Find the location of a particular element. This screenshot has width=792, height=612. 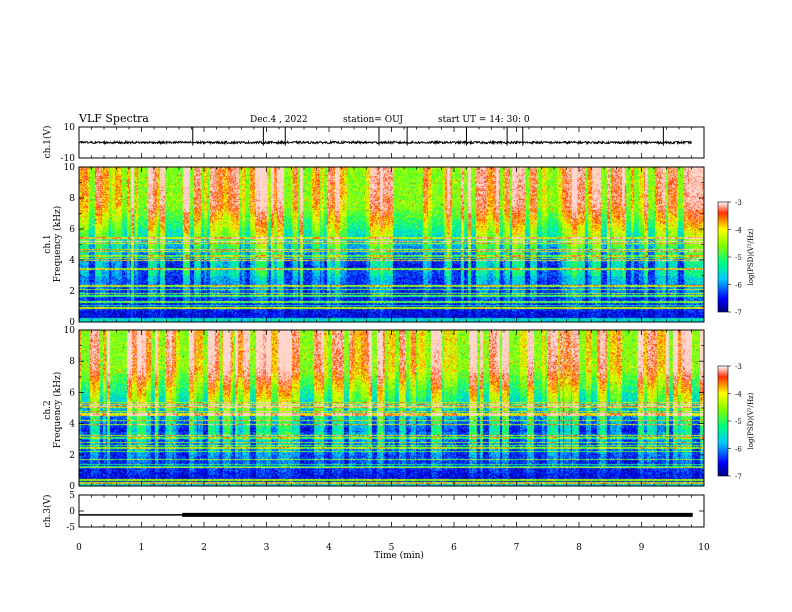

x-tick-label: 1 is located at coordinates (142, 548).